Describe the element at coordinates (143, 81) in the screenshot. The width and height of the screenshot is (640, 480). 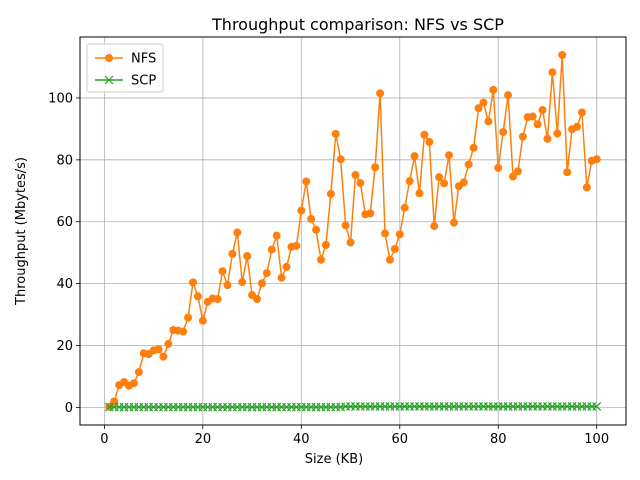
I see `legend-label: SCP` at that location.